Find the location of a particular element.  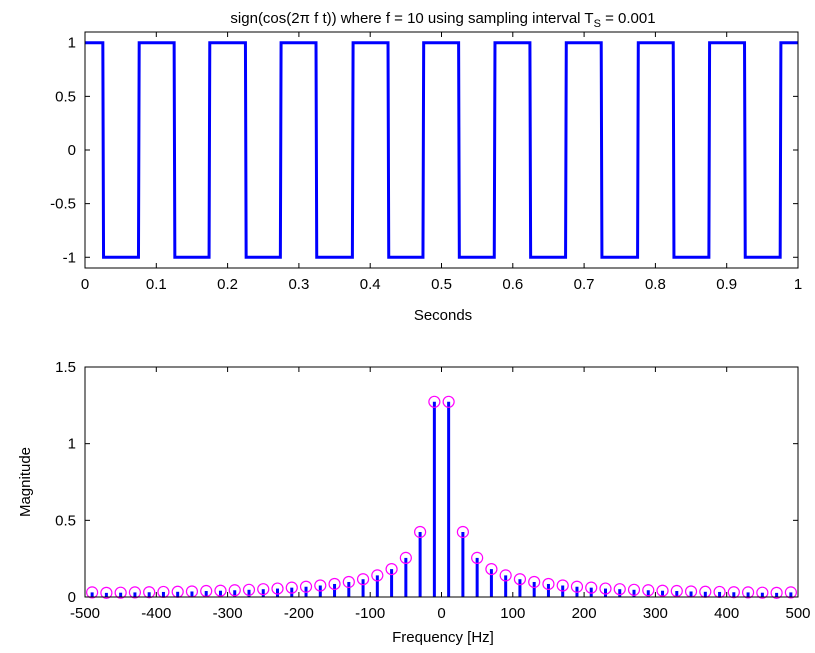

bottom-x-tick-label: 400 is located at coordinates (726, 613).